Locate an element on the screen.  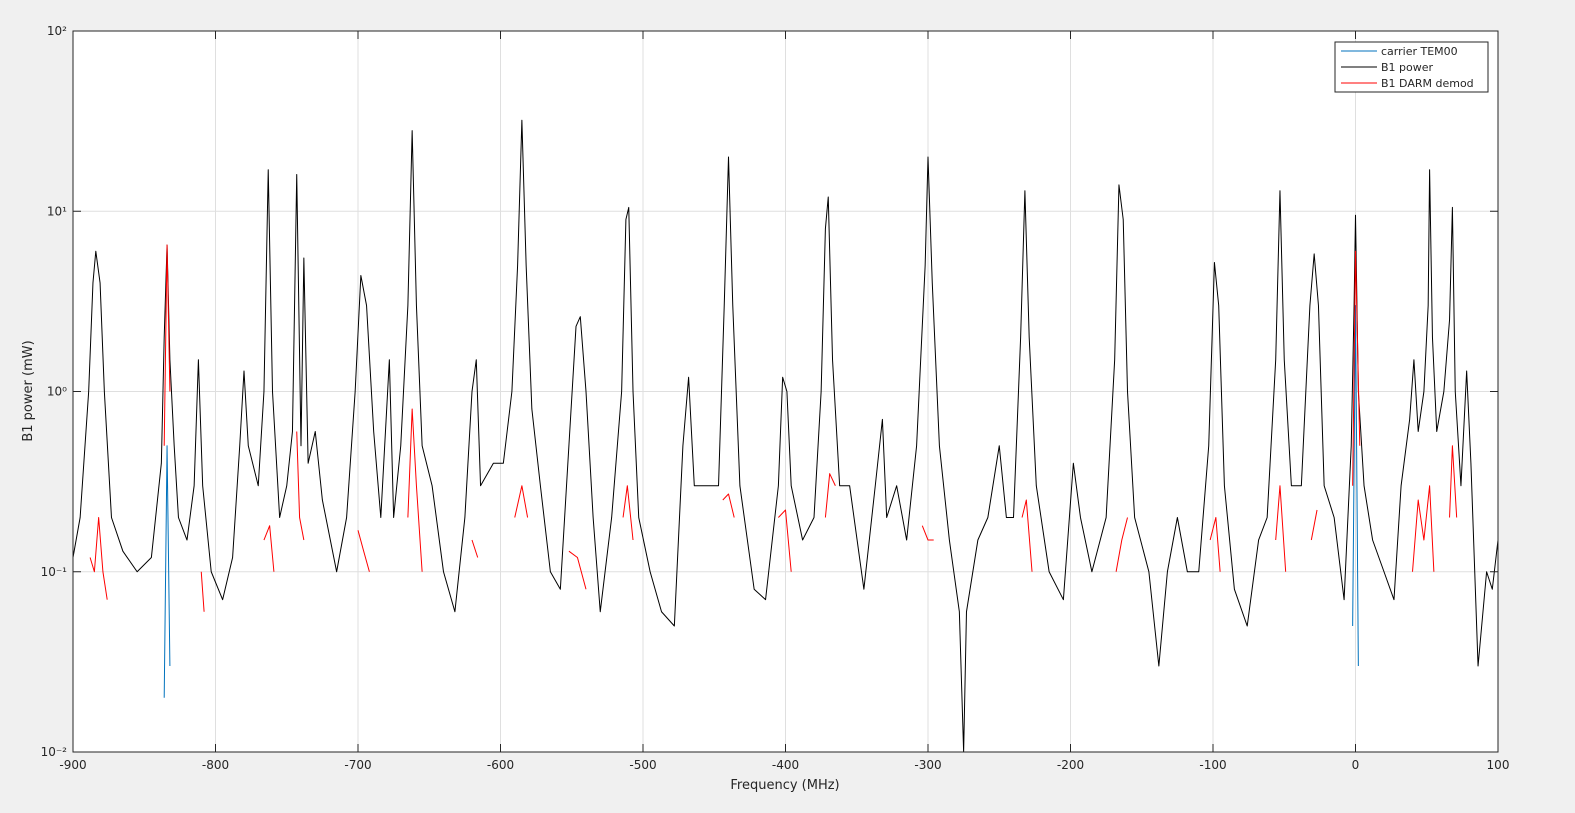
x-tick-label: -900 is located at coordinates (72, 765).